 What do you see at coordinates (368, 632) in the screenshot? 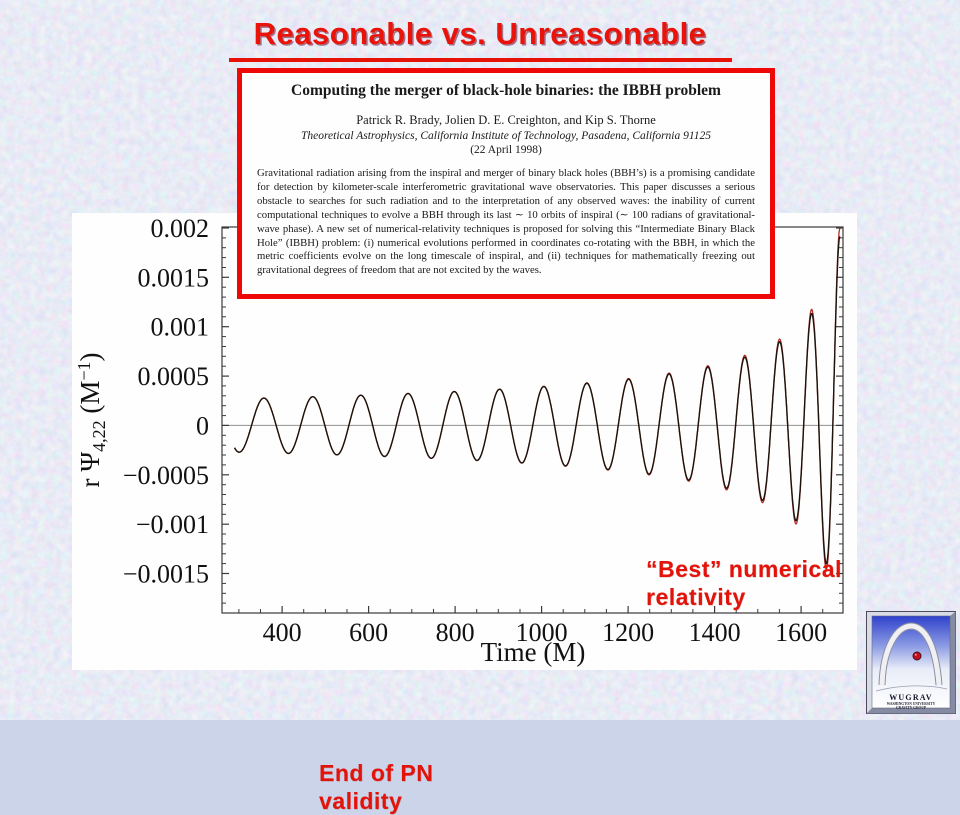
I see `x-tick-label: 600` at bounding box center [368, 632].